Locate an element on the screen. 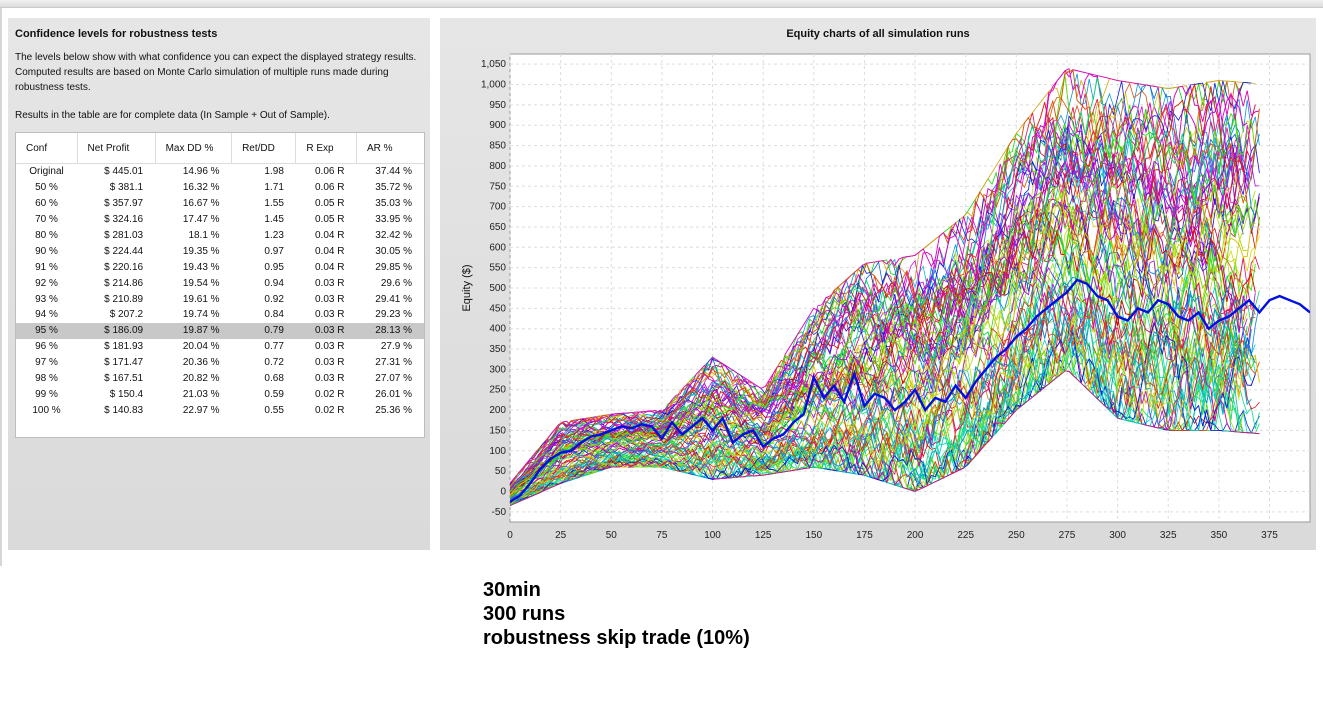 The height and width of the screenshot is (718, 1323). table-cell: 35.72 % is located at coordinates (393, 188).